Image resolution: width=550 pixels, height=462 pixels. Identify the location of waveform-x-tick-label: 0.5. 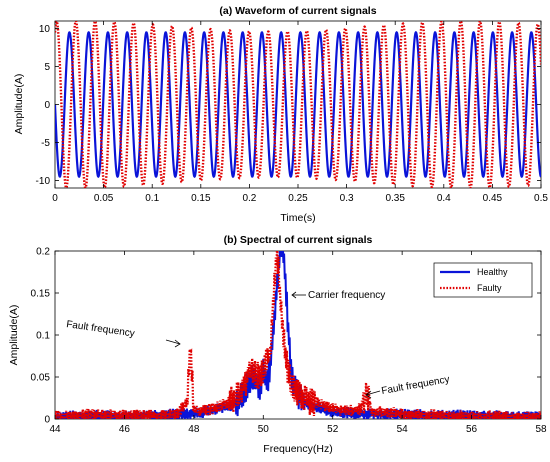
(541, 198).